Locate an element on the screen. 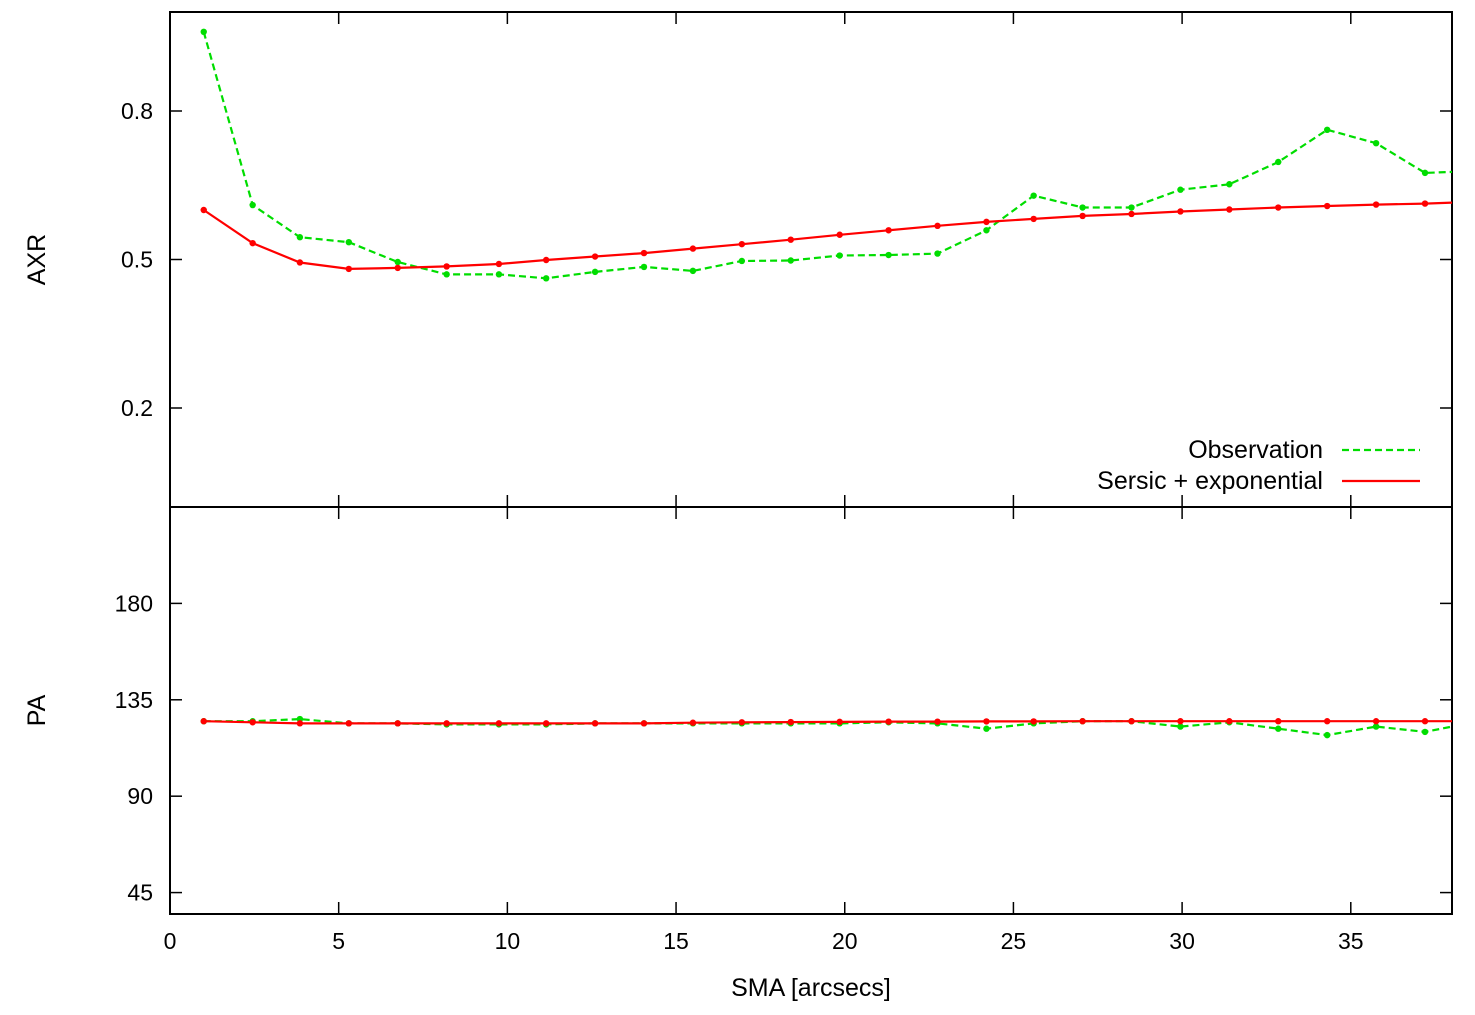 The width and height of the screenshot is (1475, 1015). y-axis-label: AXR is located at coordinates (37, 259).